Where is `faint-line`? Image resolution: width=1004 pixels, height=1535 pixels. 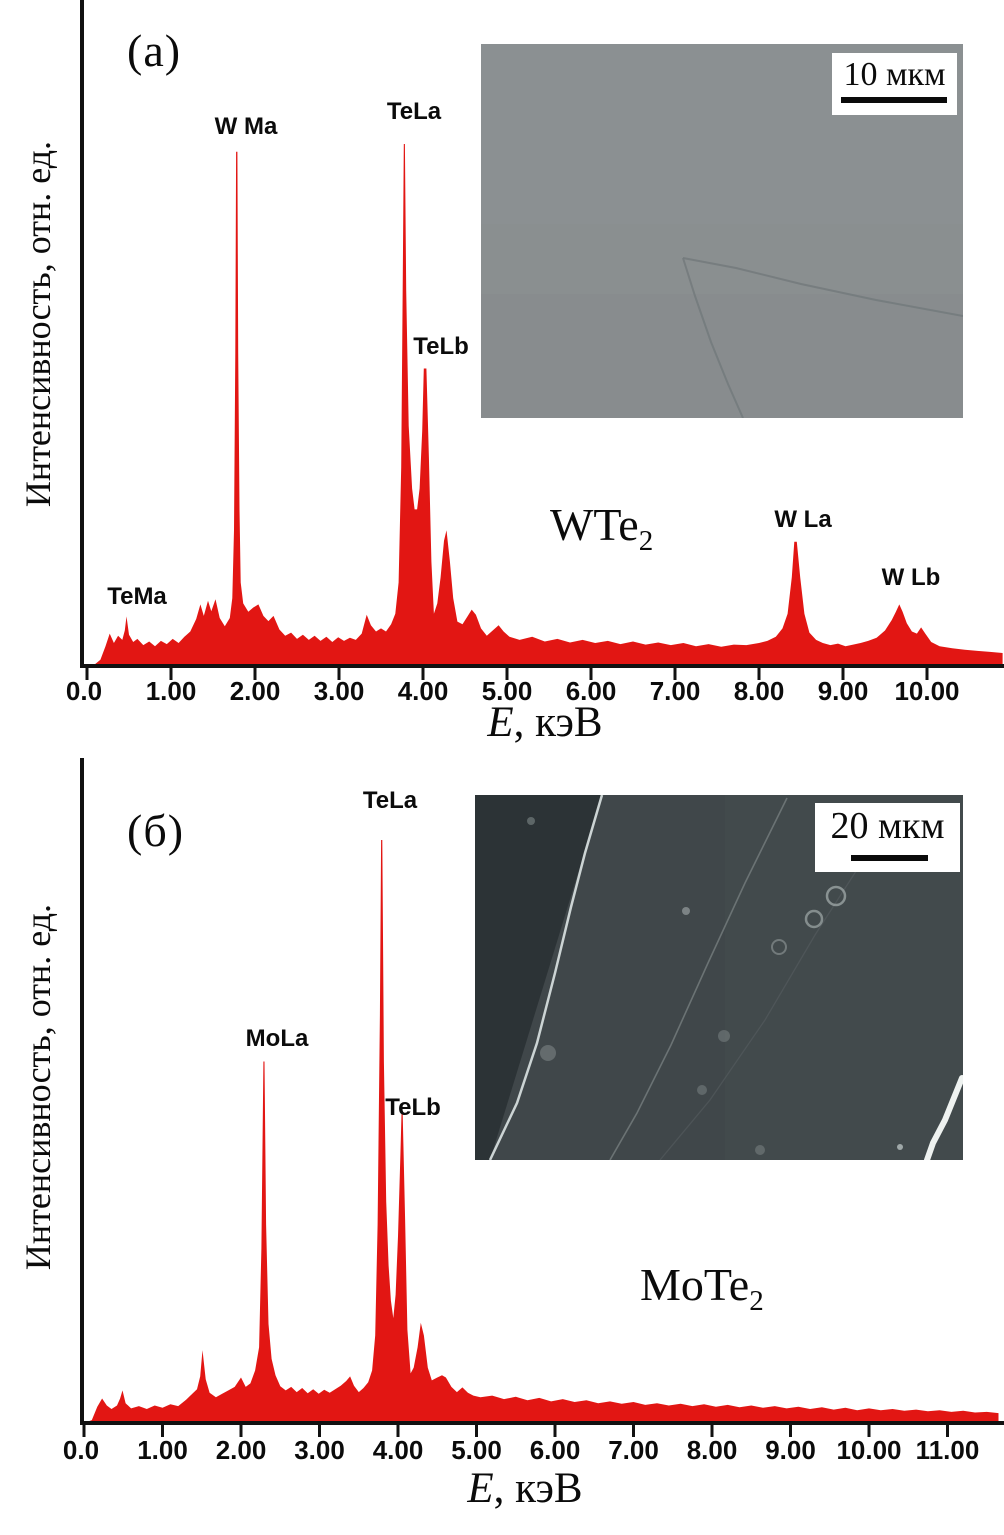
faint-line is located at coordinates (760, 1012).